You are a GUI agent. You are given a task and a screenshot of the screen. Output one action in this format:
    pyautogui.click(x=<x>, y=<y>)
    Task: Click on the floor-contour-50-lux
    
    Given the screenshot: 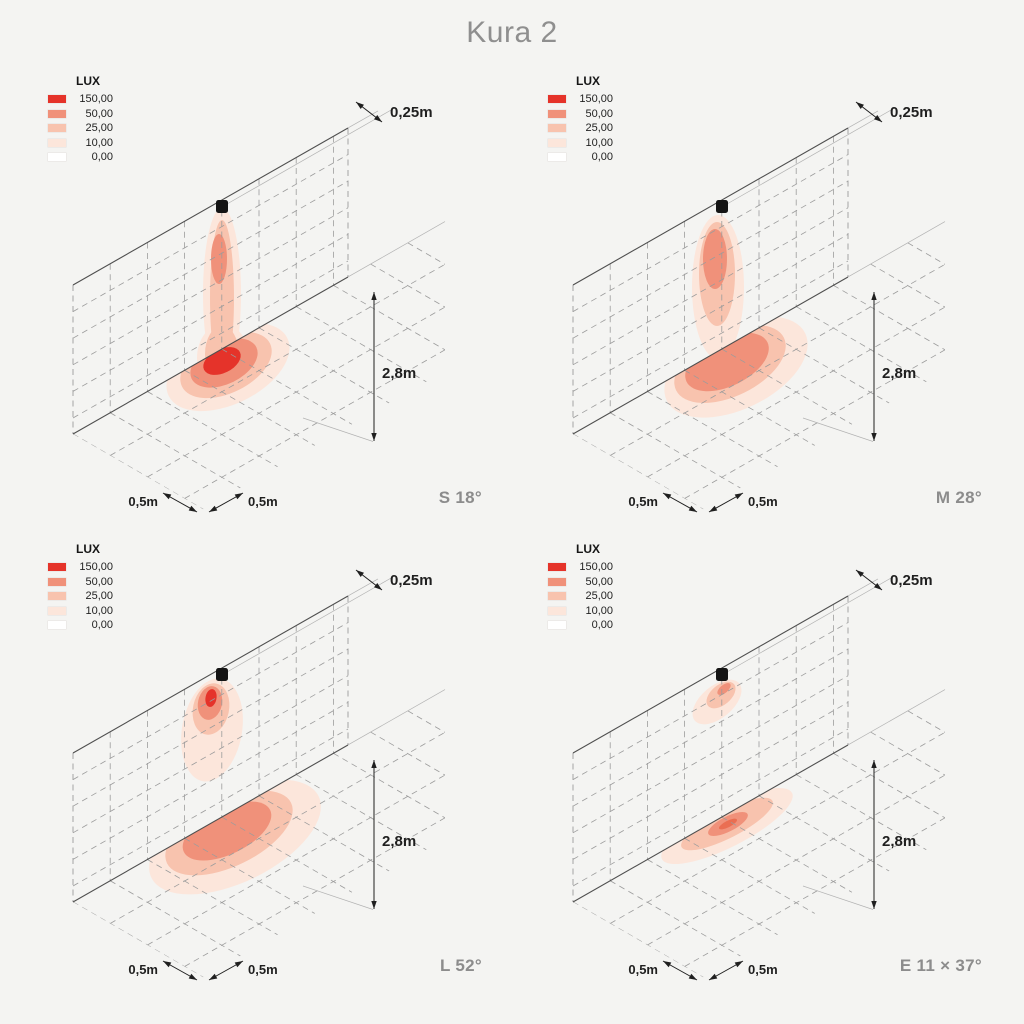 What is the action you would take?
    pyautogui.click(x=728, y=824)
    